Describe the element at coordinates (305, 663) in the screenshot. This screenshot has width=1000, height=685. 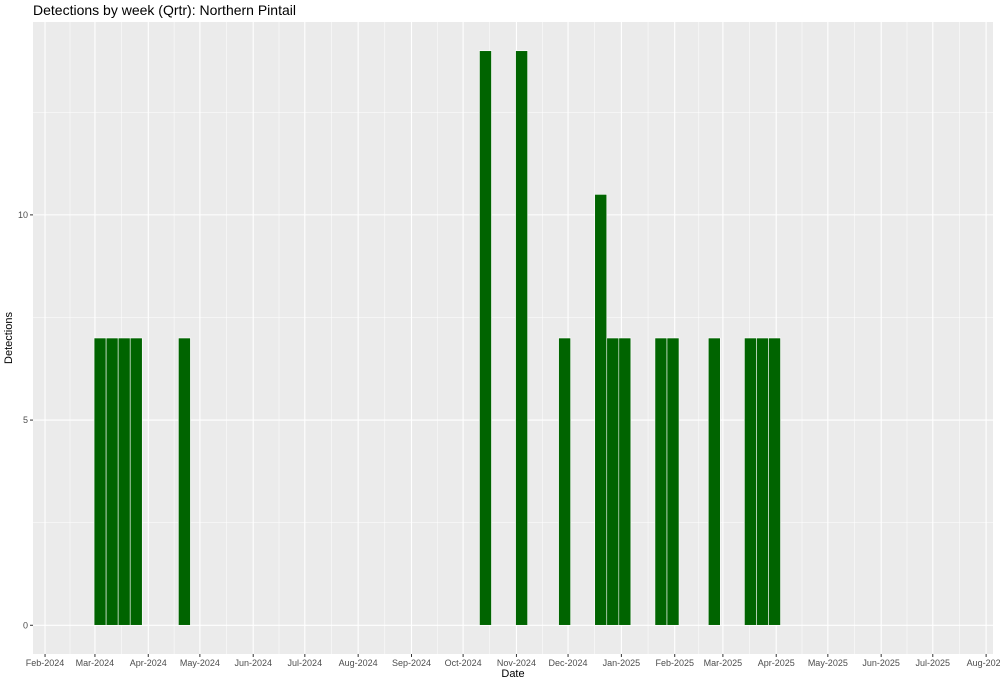
I see `x-tick-label: Jul-2024` at that location.